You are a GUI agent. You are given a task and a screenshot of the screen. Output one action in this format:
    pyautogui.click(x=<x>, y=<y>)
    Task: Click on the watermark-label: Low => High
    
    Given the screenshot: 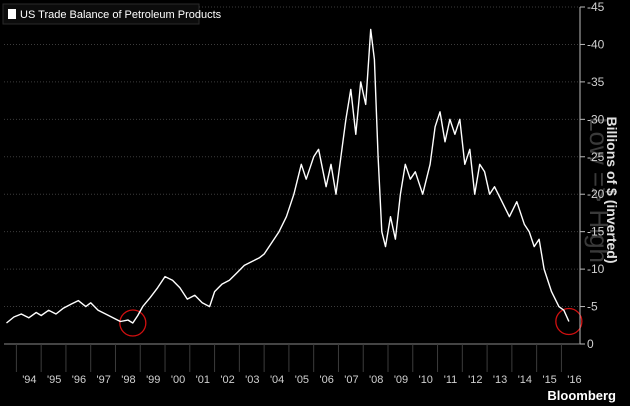 What is the action you would take?
    pyautogui.click(x=599, y=190)
    